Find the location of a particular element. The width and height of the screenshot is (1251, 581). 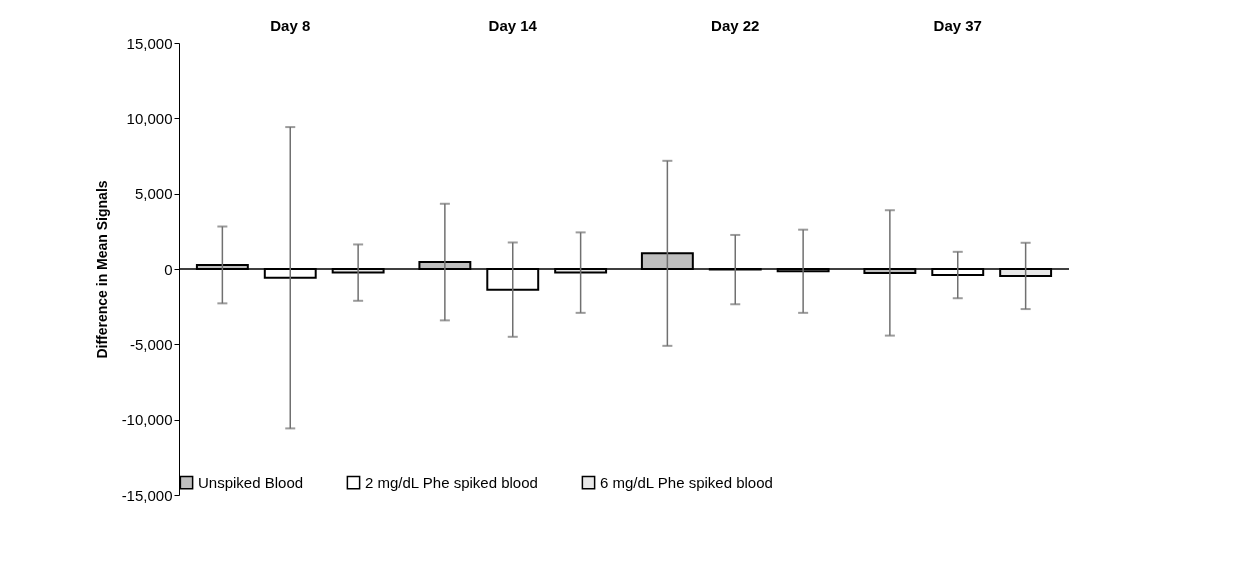

x-tick-label: Day 22 is located at coordinates (735, 25).